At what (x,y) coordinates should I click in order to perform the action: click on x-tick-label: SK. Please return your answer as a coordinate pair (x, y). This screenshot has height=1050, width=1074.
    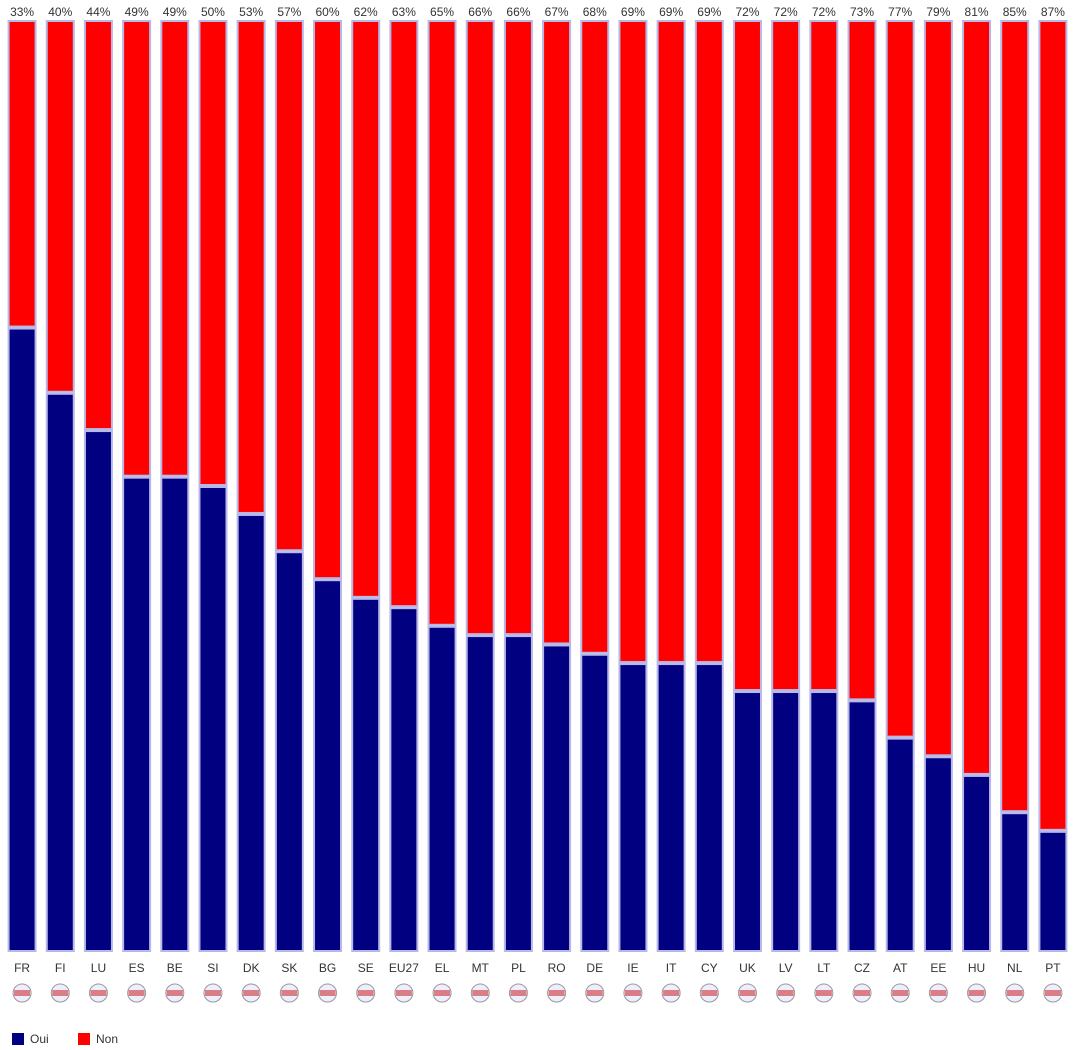
    Looking at the image, I should click on (289, 968).